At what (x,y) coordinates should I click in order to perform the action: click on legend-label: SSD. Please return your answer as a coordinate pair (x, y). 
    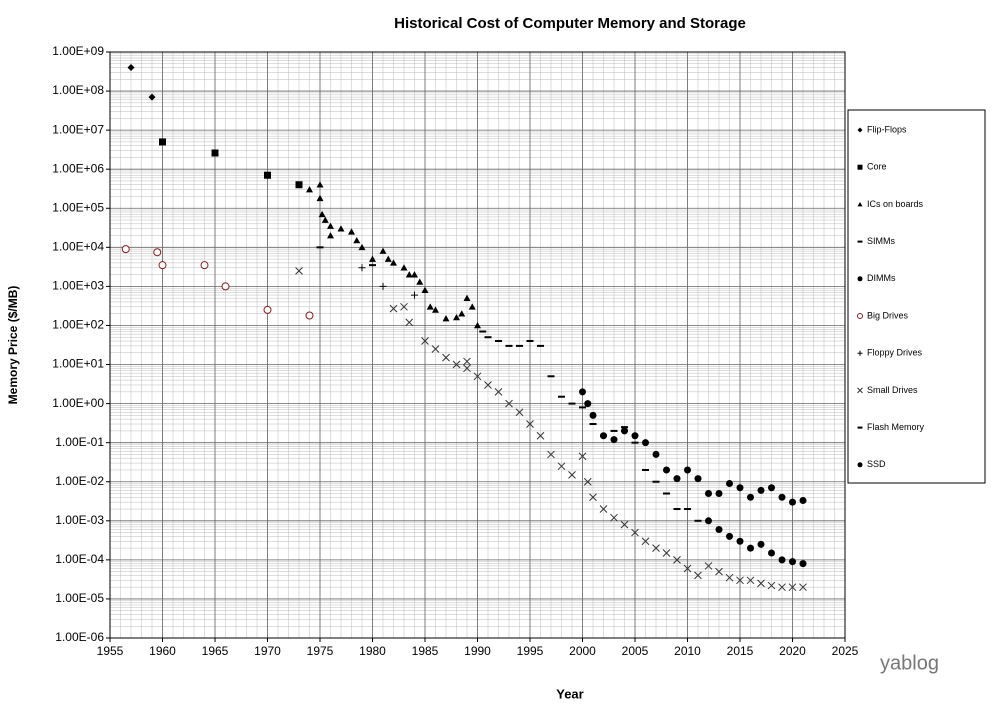
    Looking at the image, I should click on (876, 464).